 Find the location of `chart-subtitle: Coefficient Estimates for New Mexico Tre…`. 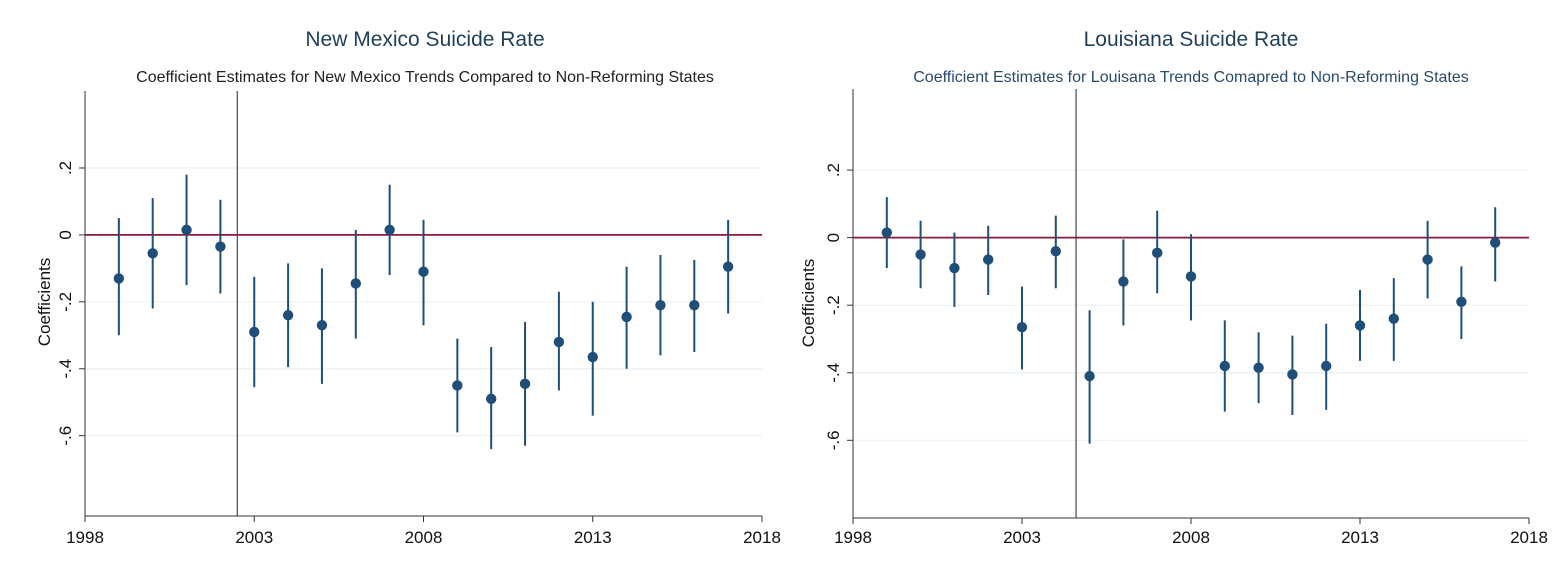

chart-subtitle: Coefficient Estimates for New Mexico Tre… is located at coordinates (425, 77).